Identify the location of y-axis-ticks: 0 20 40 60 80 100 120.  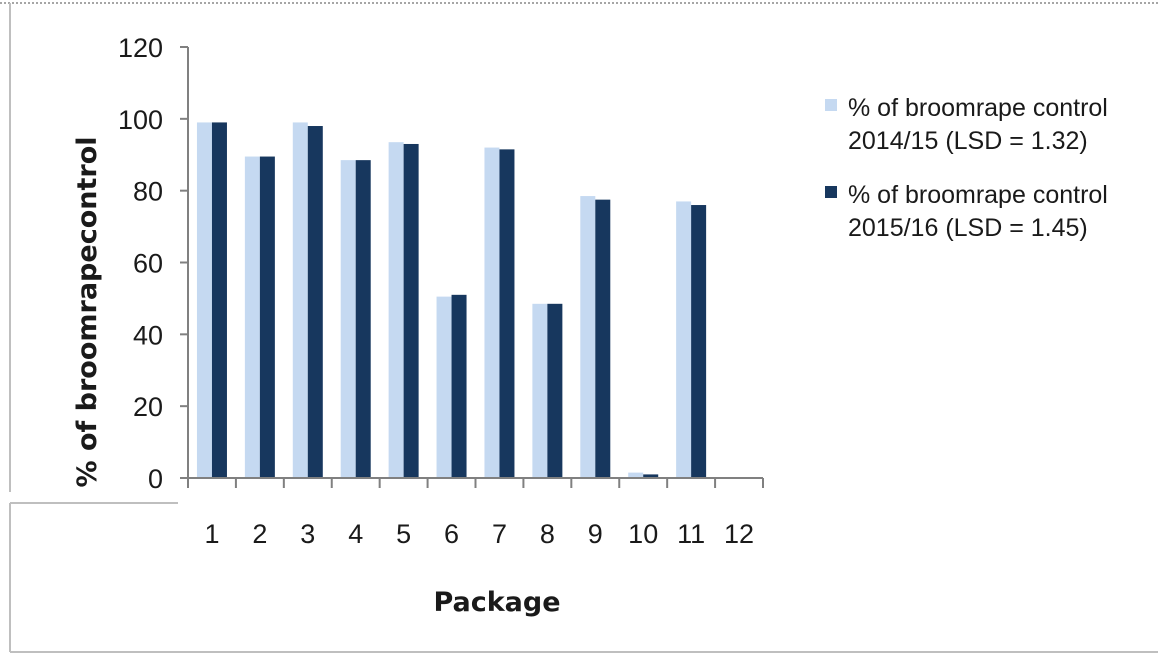
(153, 263).